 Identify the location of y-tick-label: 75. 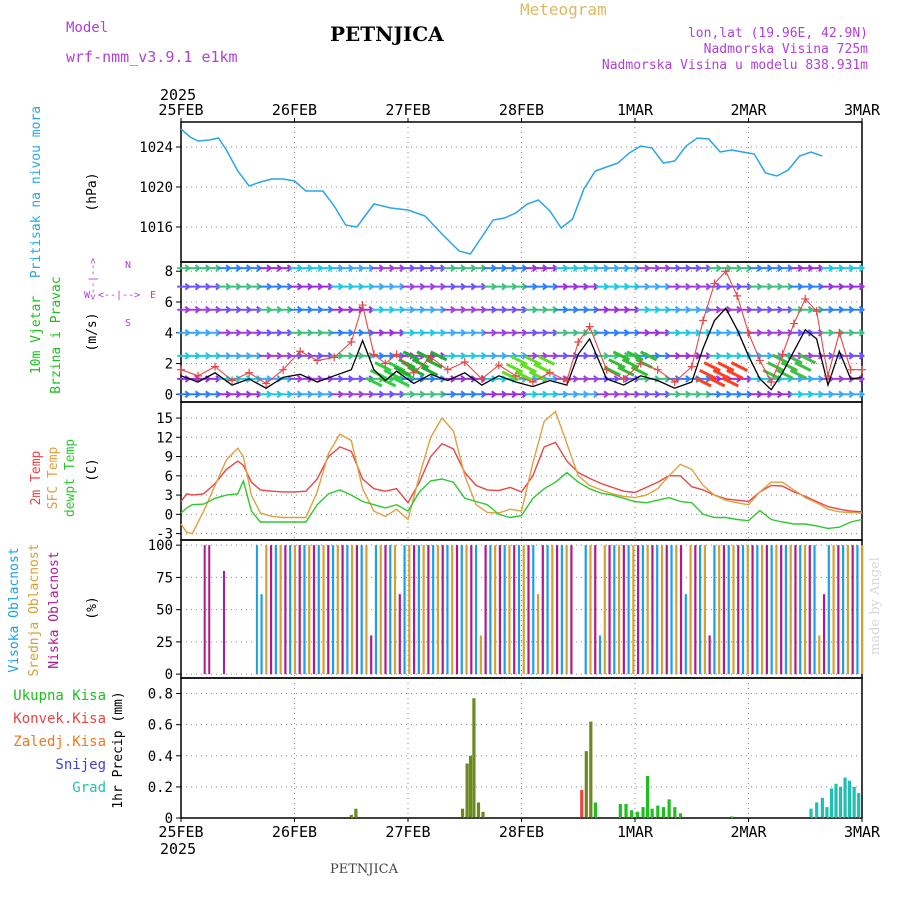
(164, 578).